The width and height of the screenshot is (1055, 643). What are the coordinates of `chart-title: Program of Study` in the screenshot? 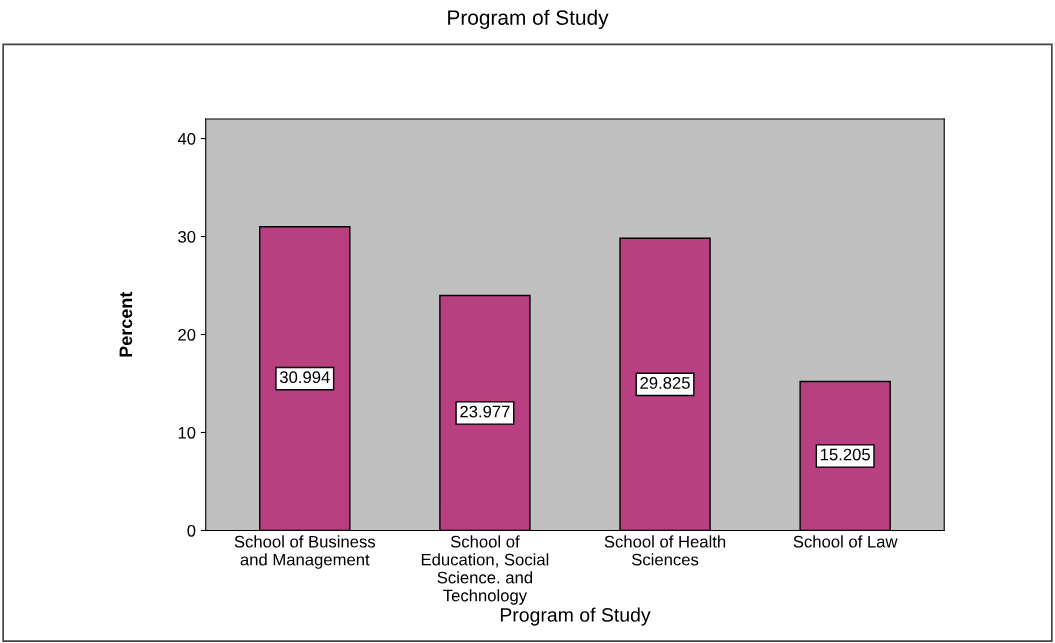 It's located at (528, 19).